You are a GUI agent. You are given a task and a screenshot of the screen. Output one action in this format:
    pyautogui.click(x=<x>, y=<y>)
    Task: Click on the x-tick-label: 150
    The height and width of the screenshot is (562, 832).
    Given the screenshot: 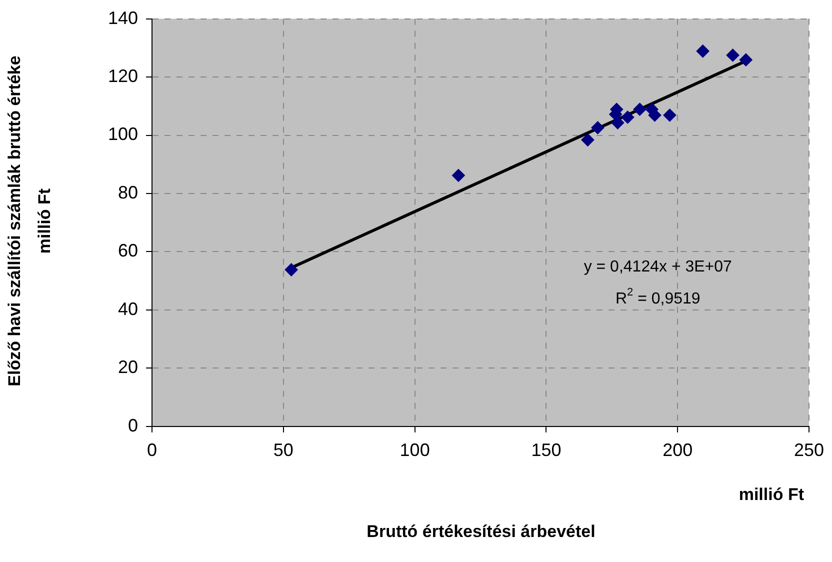 What is the action you would take?
    pyautogui.click(x=546, y=450)
    